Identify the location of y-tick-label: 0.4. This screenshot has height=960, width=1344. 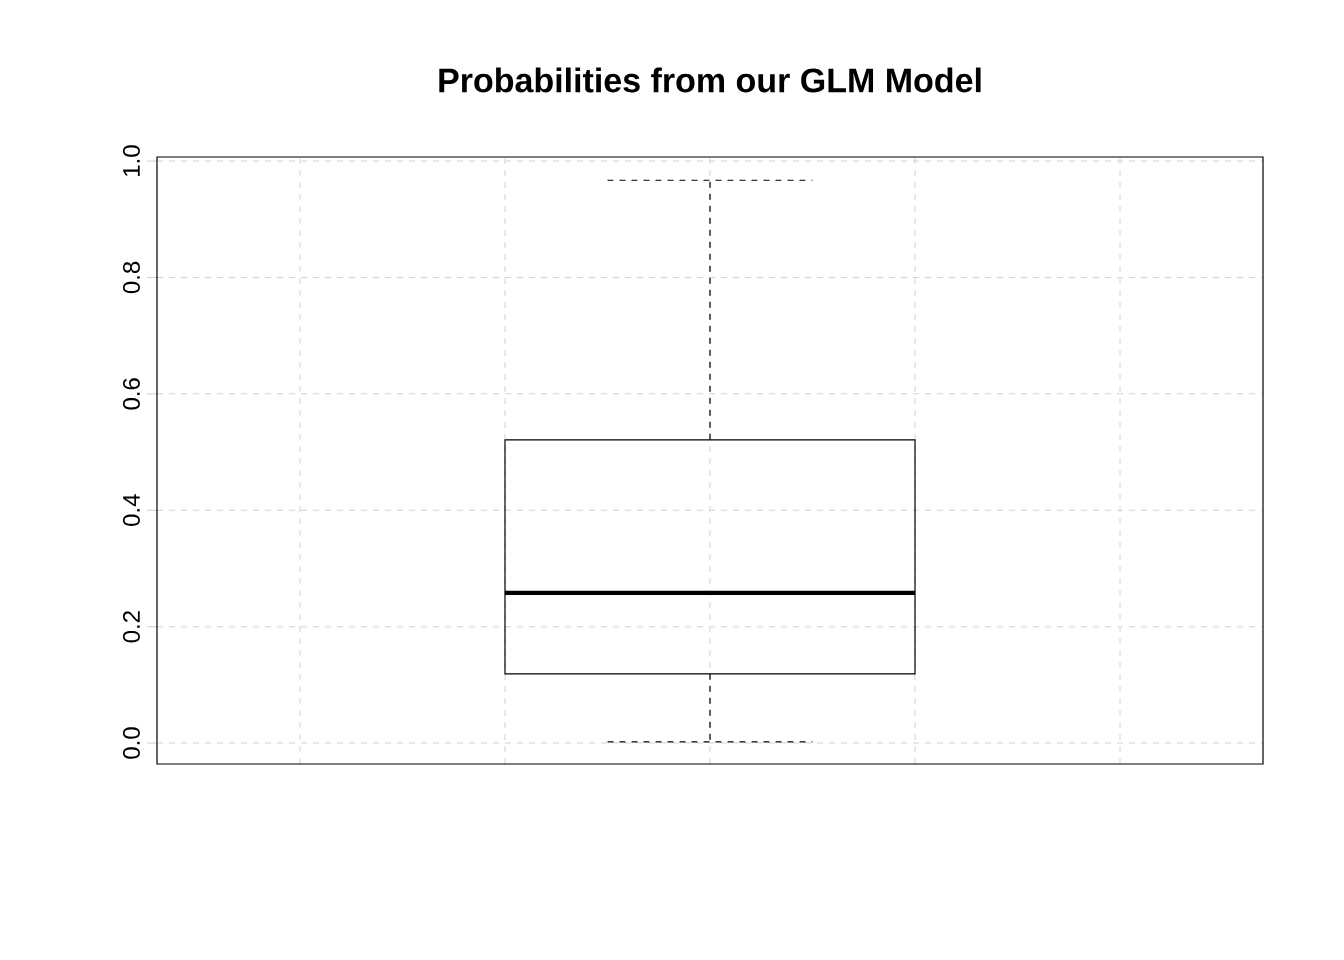
(131, 510).